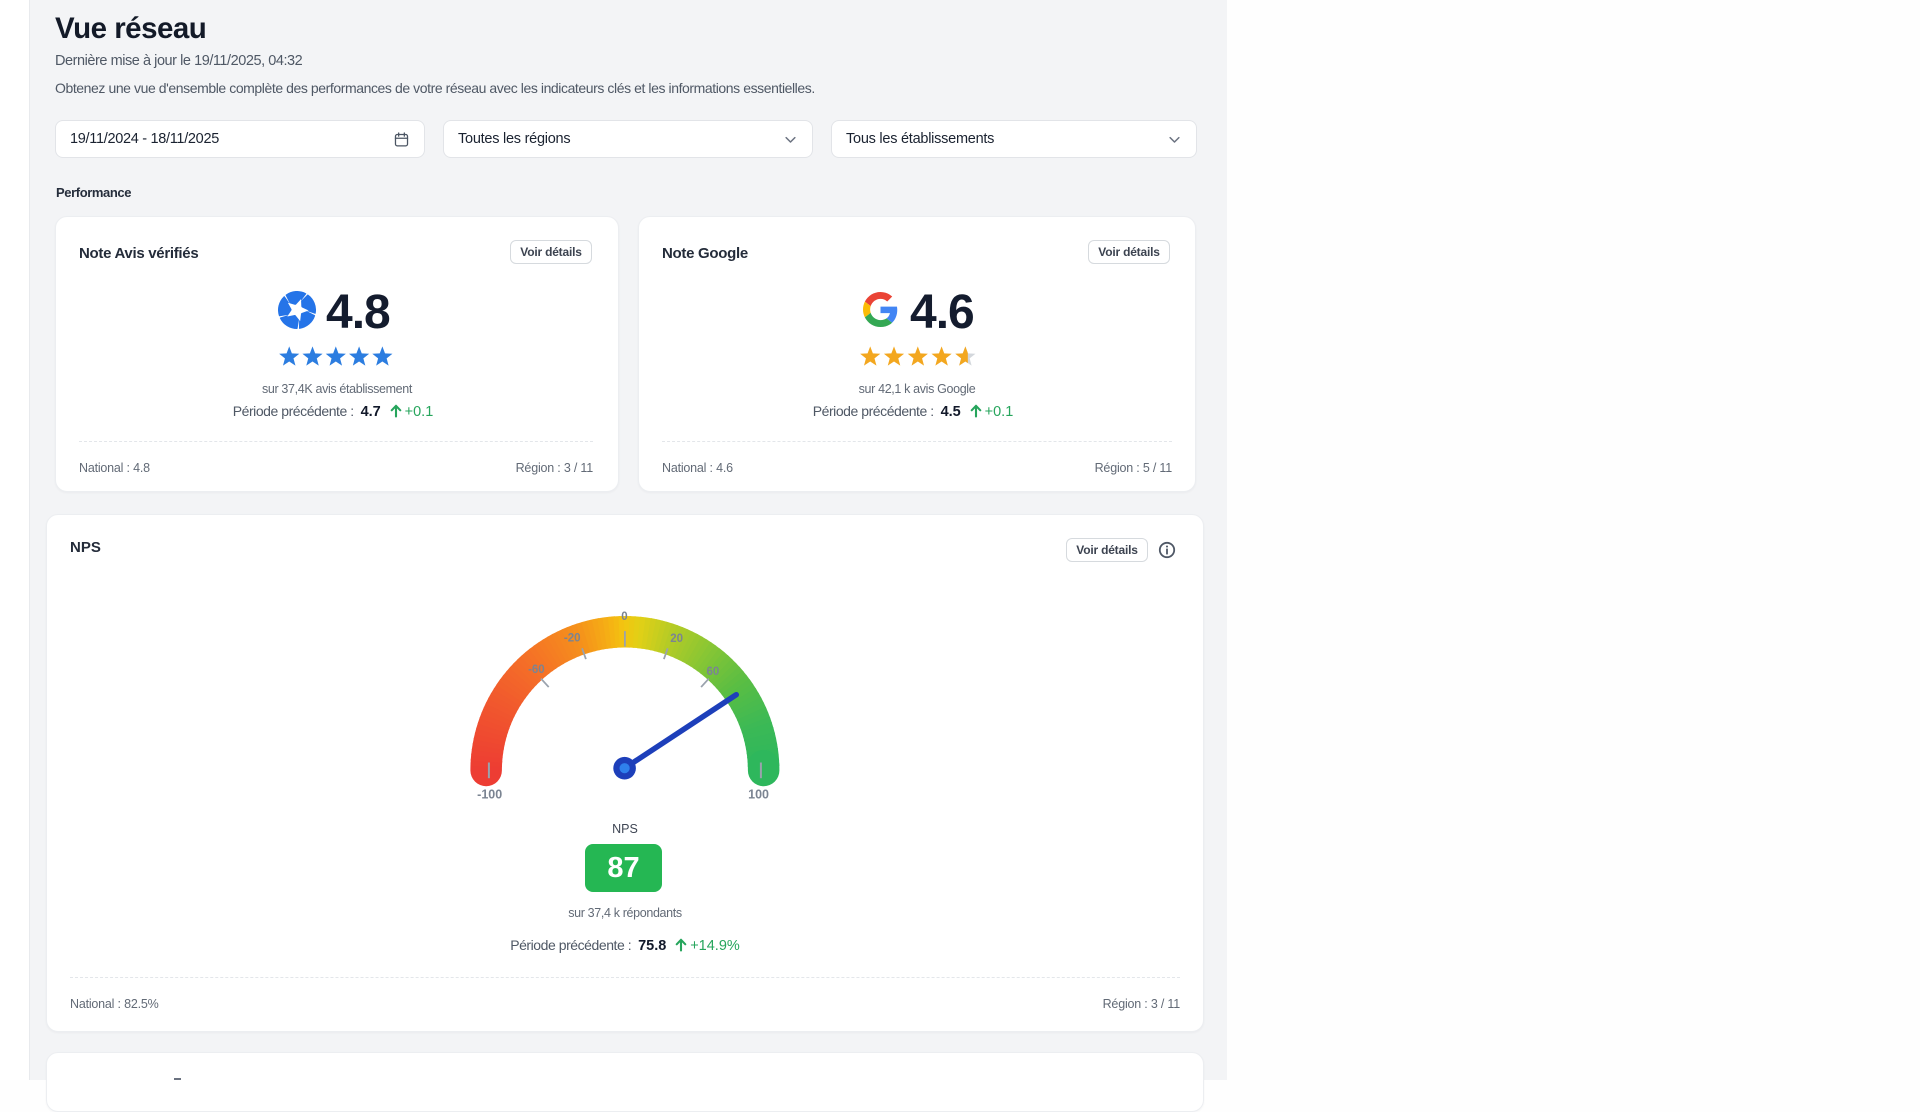 This screenshot has width=1920, height=1112. What do you see at coordinates (489, 795) in the screenshot?
I see `svg-text: -100` at bounding box center [489, 795].